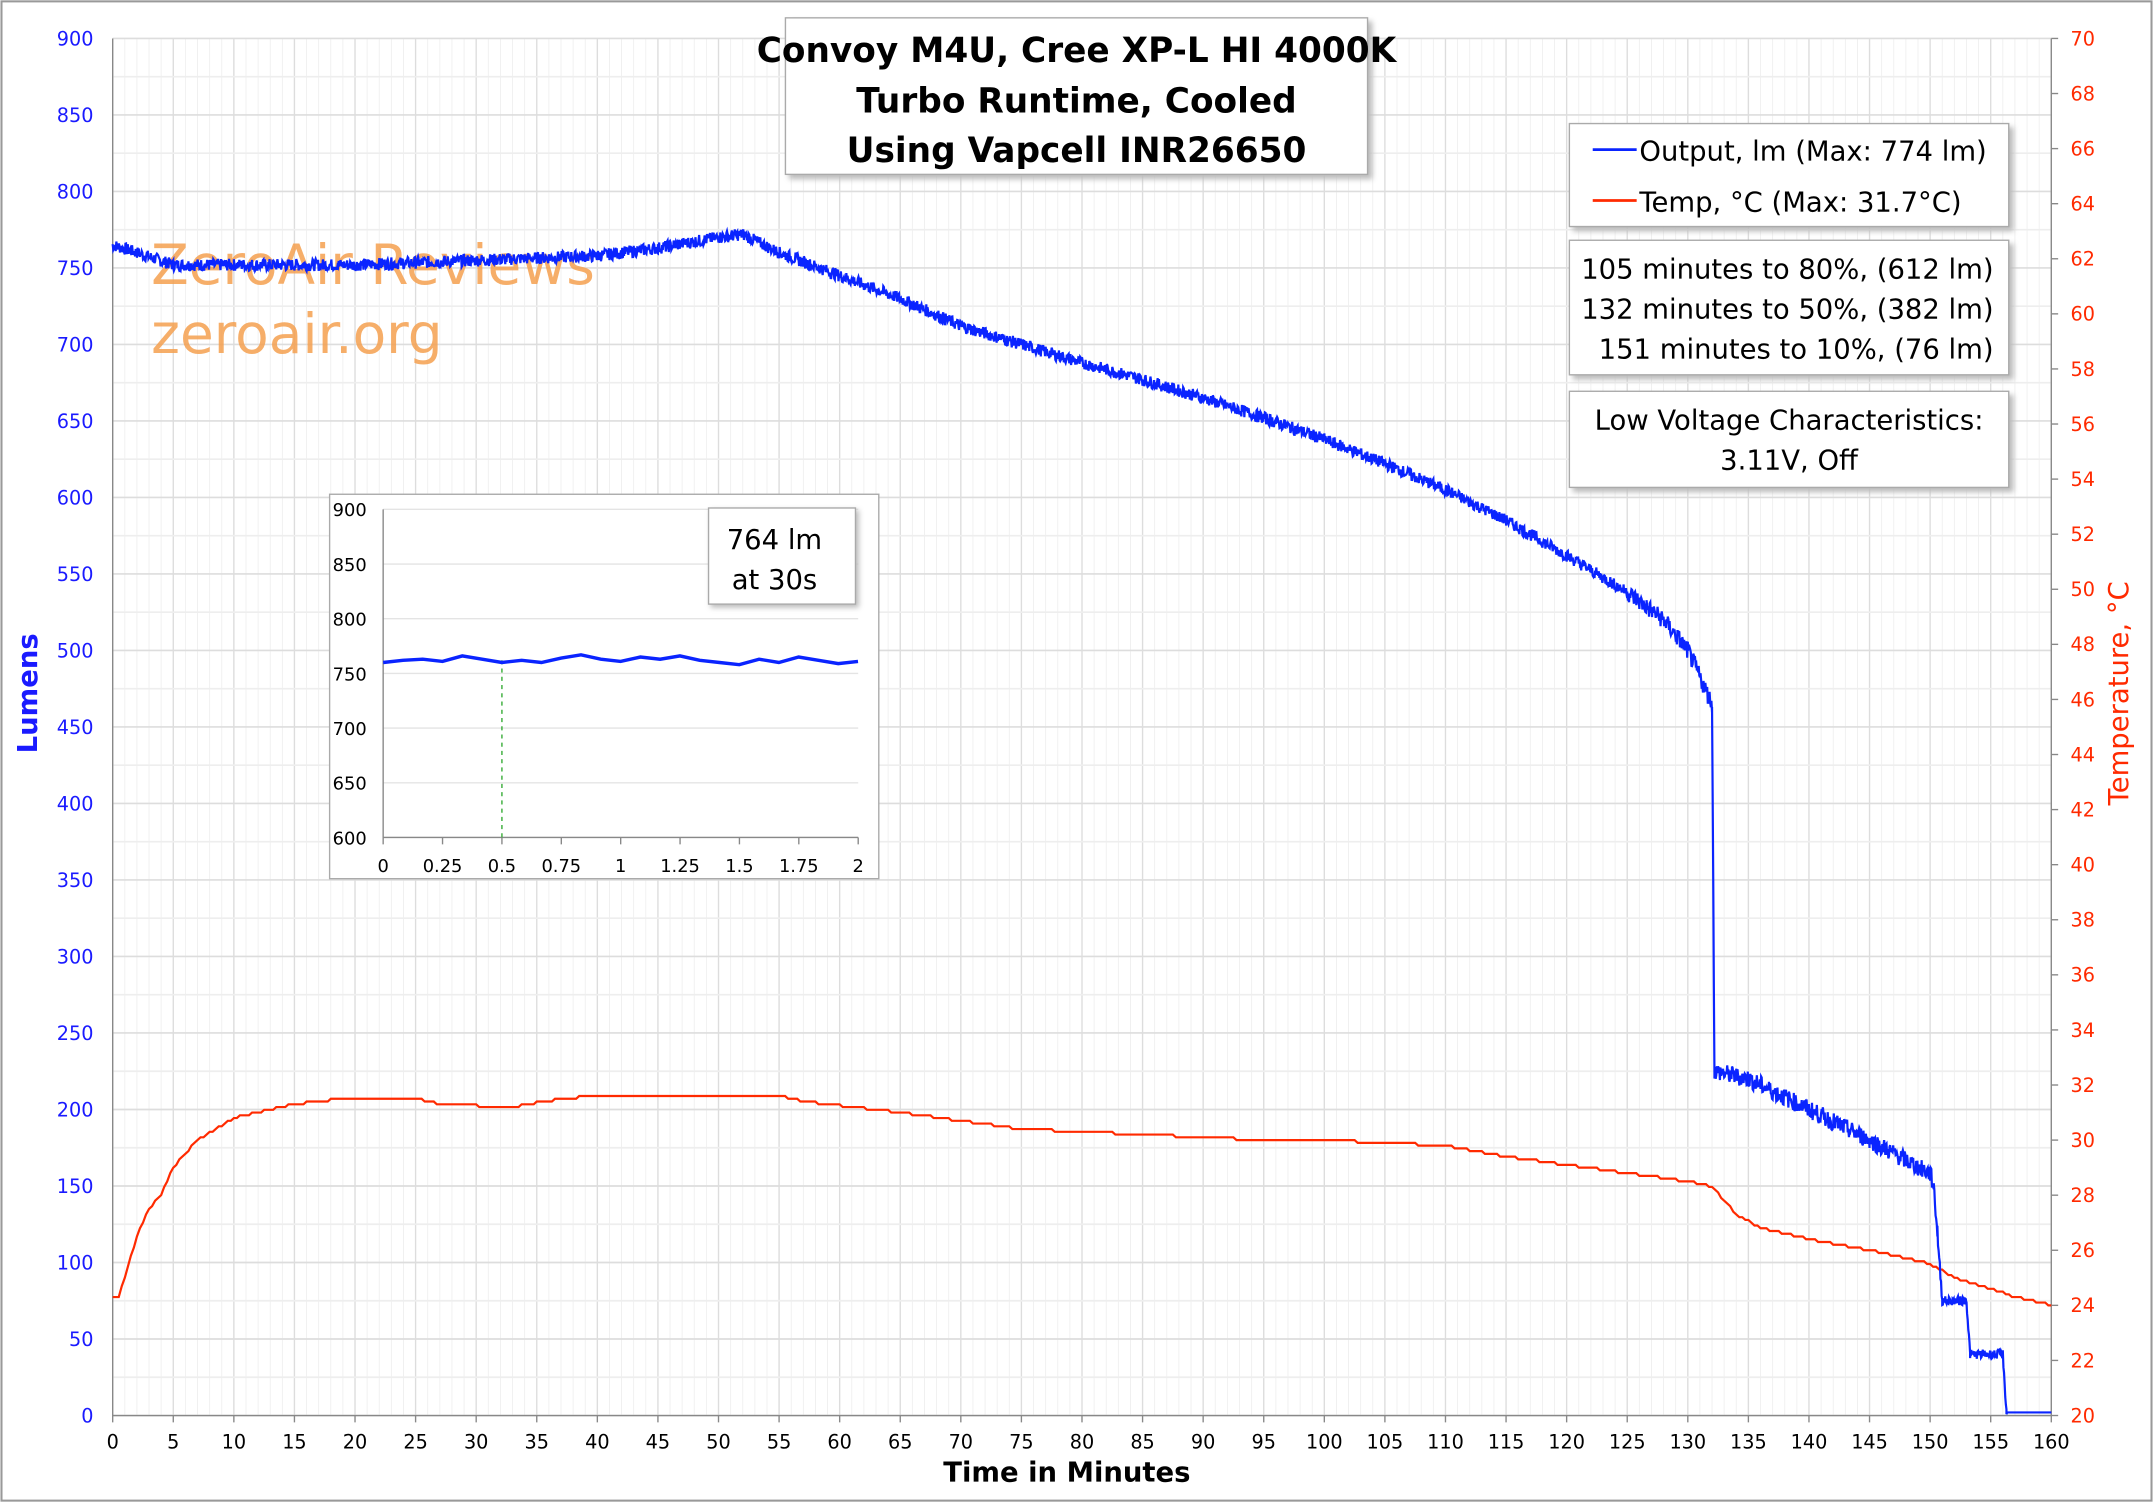 This screenshot has width=2153, height=1502. I want to click on x-tick-label: 35, so click(537, 1441).